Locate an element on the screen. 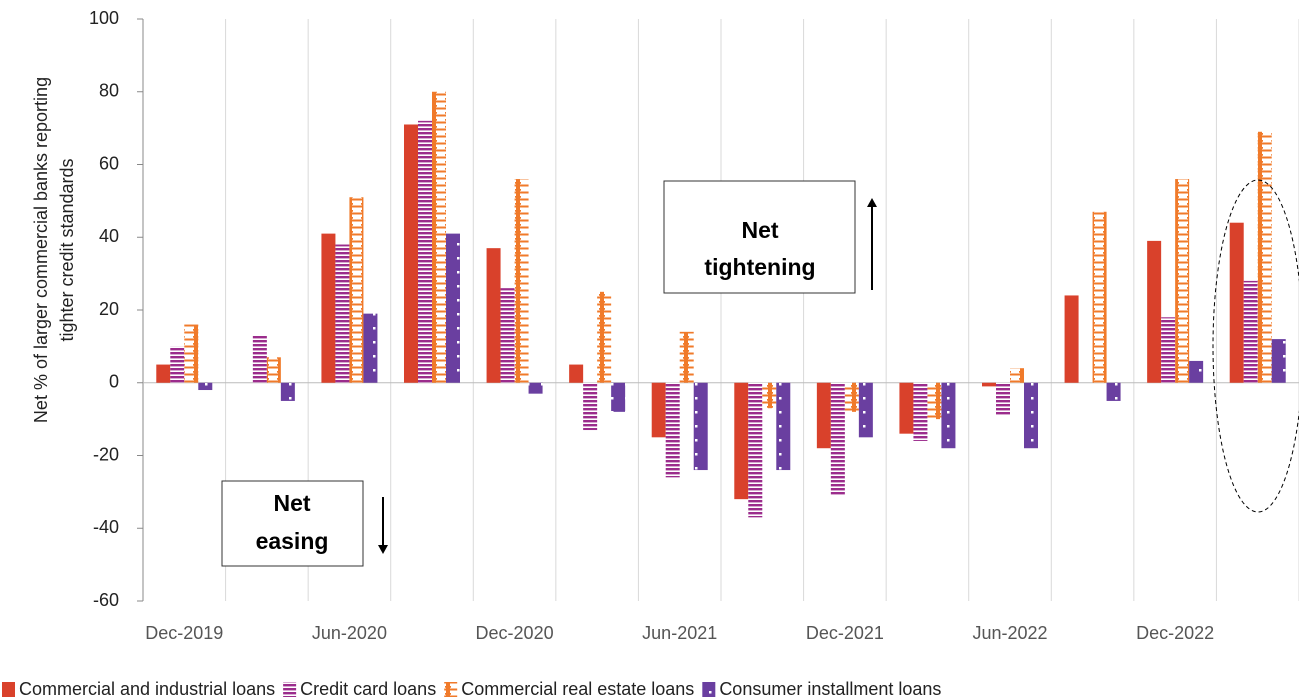 This screenshot has width=1299, height=700. x-tick-label: Jun-2021 is located at coordinates (679, 633).